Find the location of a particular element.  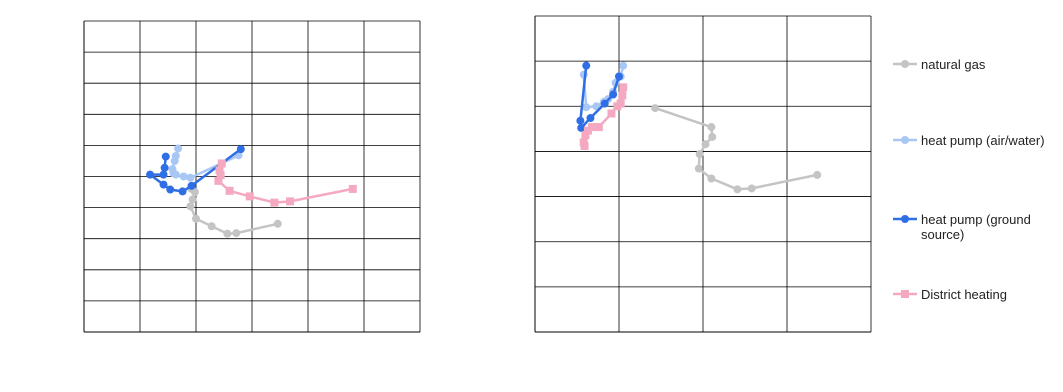

legend-label-line: source) is located at coordinates (942, 234).